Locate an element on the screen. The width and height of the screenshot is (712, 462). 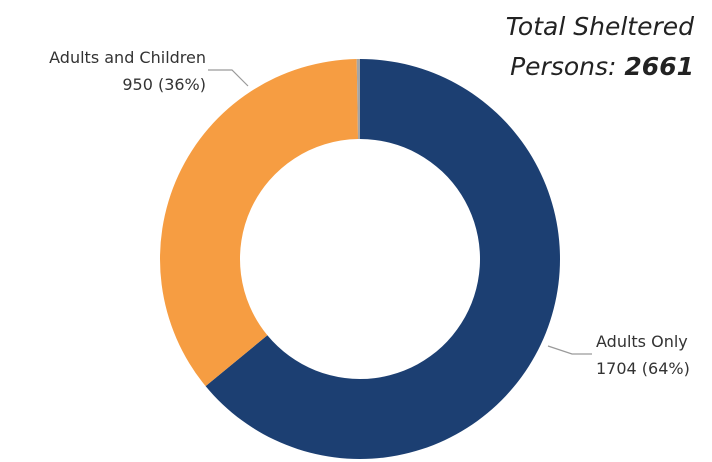
slice-label-name-adults-only: Adults Only is located at coordinates (642, 341).